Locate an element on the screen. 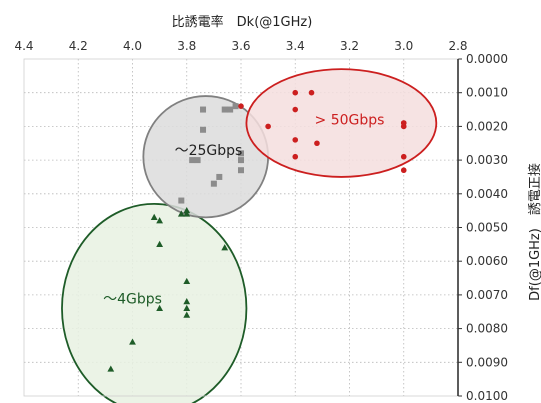  x-tick-label: 4.2 is located at coordinates (78, 46).